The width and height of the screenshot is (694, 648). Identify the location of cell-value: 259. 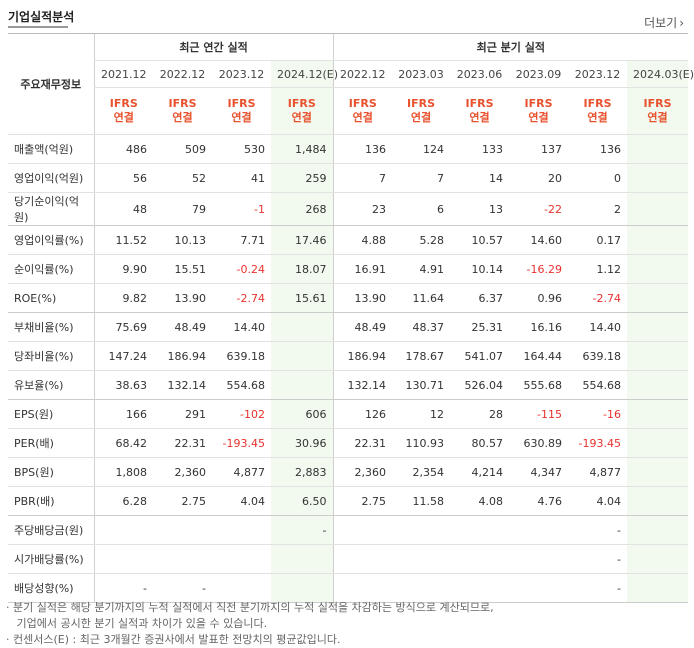
(302, 178).